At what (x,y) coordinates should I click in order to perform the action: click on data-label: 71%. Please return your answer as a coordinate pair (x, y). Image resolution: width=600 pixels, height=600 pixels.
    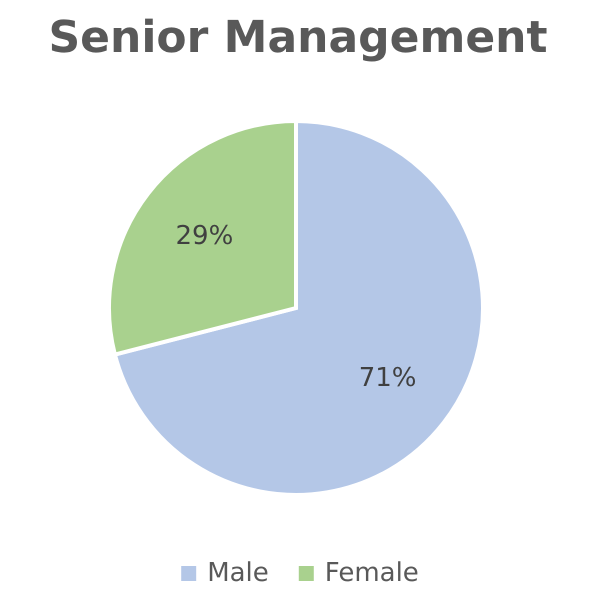
    Looking at the image, I should click on (387, 378).